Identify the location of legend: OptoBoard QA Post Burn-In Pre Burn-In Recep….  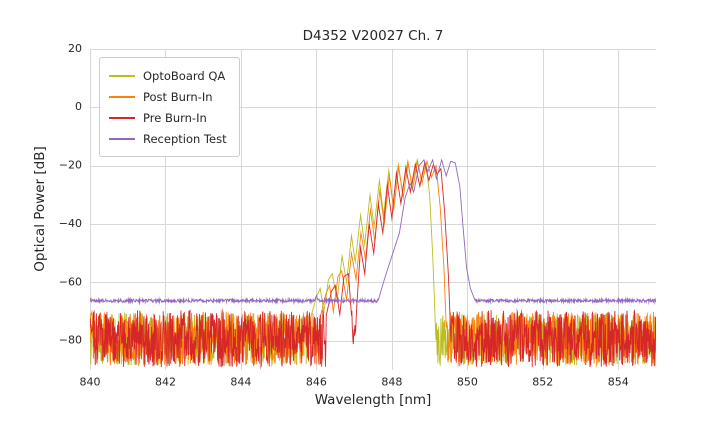
(169, 107).